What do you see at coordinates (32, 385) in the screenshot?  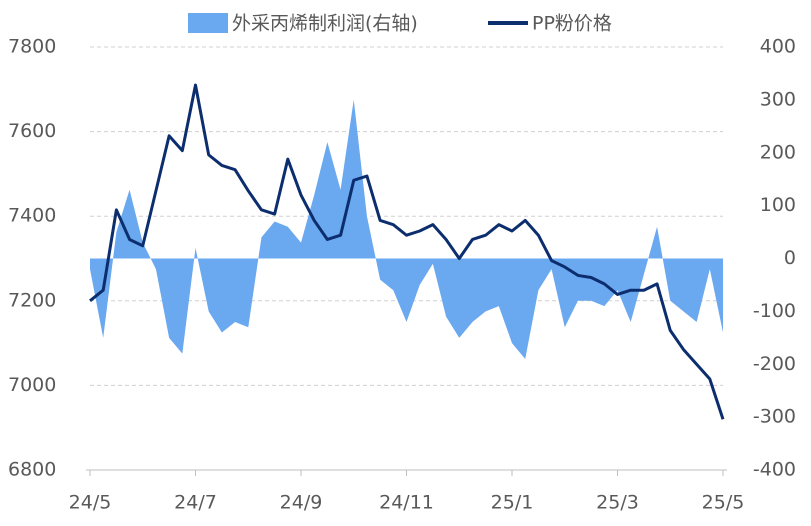 I see `y-tick-label: 7000` at bounding box center [32, 385].